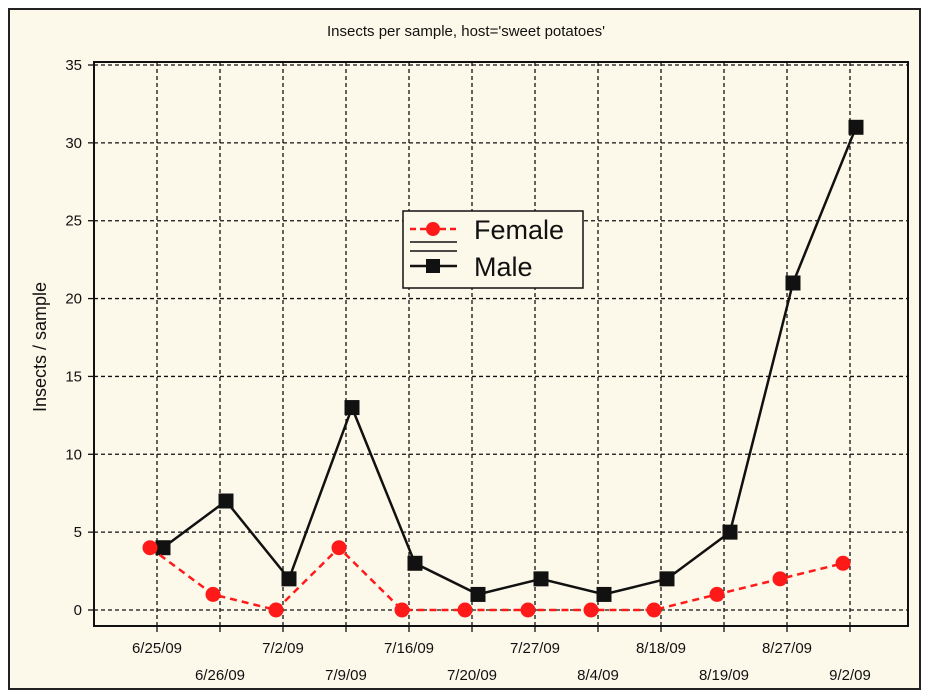 The height and width of the screenshot is (700, 935). I want to click on x-tick-label: 8/19/09, so click(724, 675).